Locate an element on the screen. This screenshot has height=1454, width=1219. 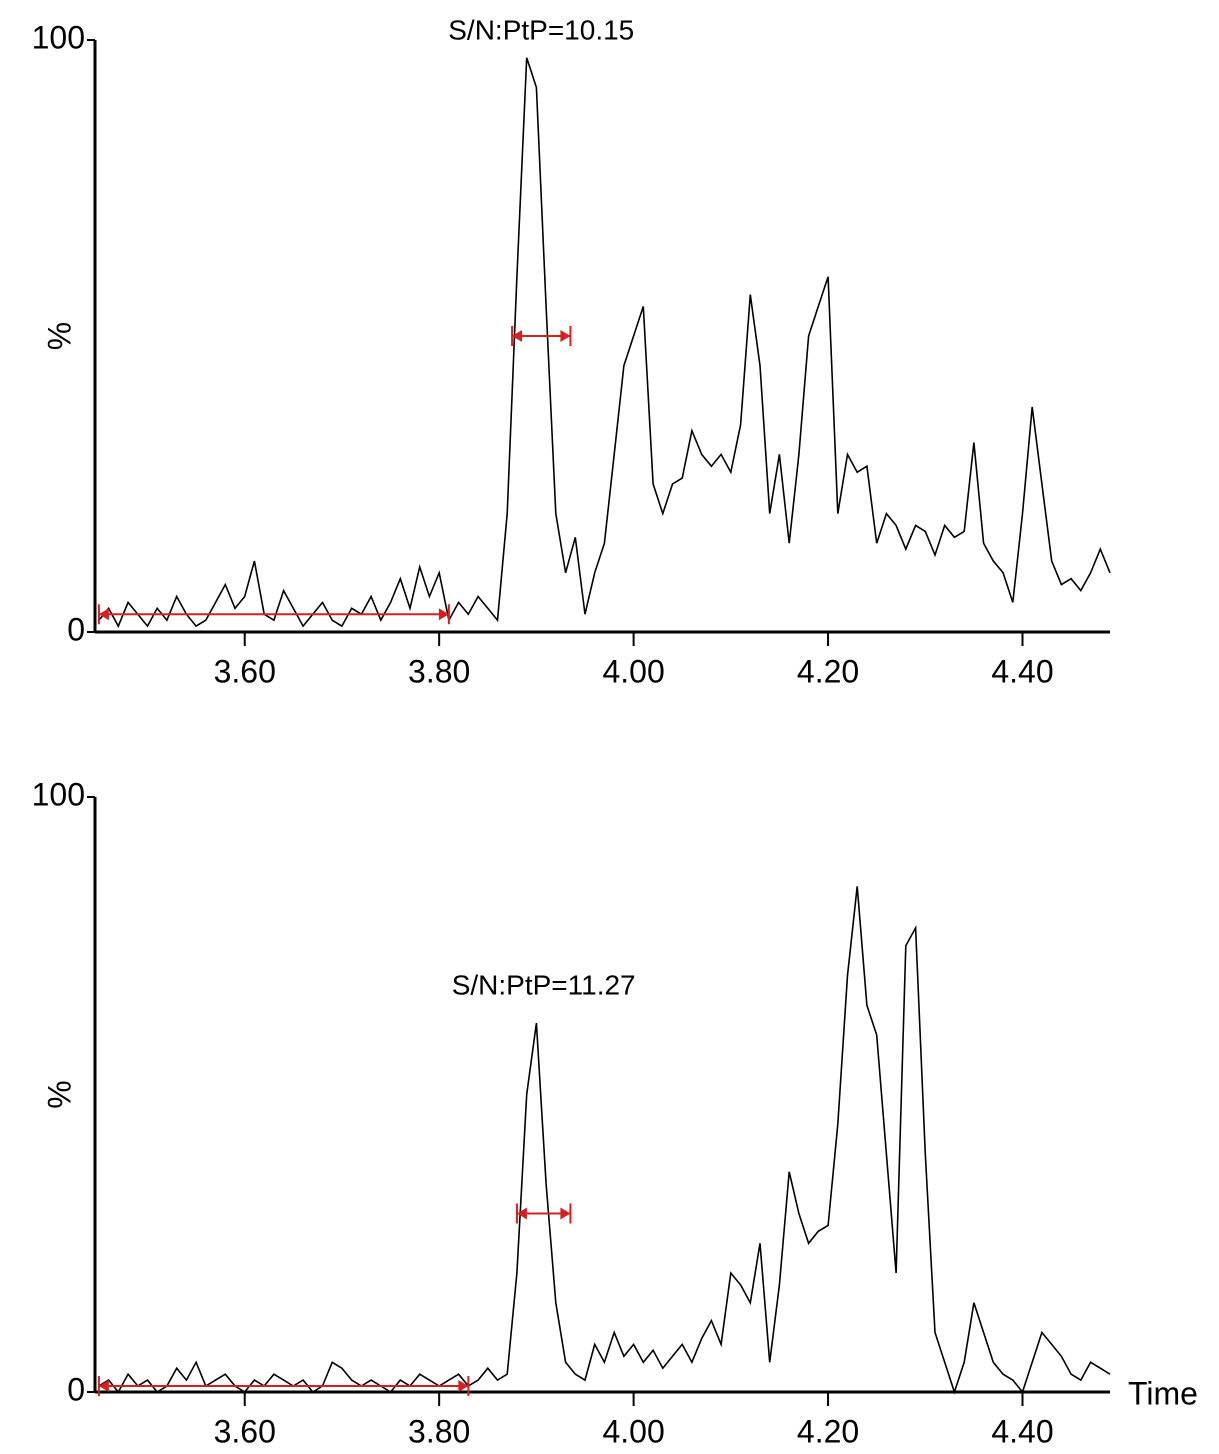
annotation: S/N:PtP=10.15 is located at coordinates (541, 29).